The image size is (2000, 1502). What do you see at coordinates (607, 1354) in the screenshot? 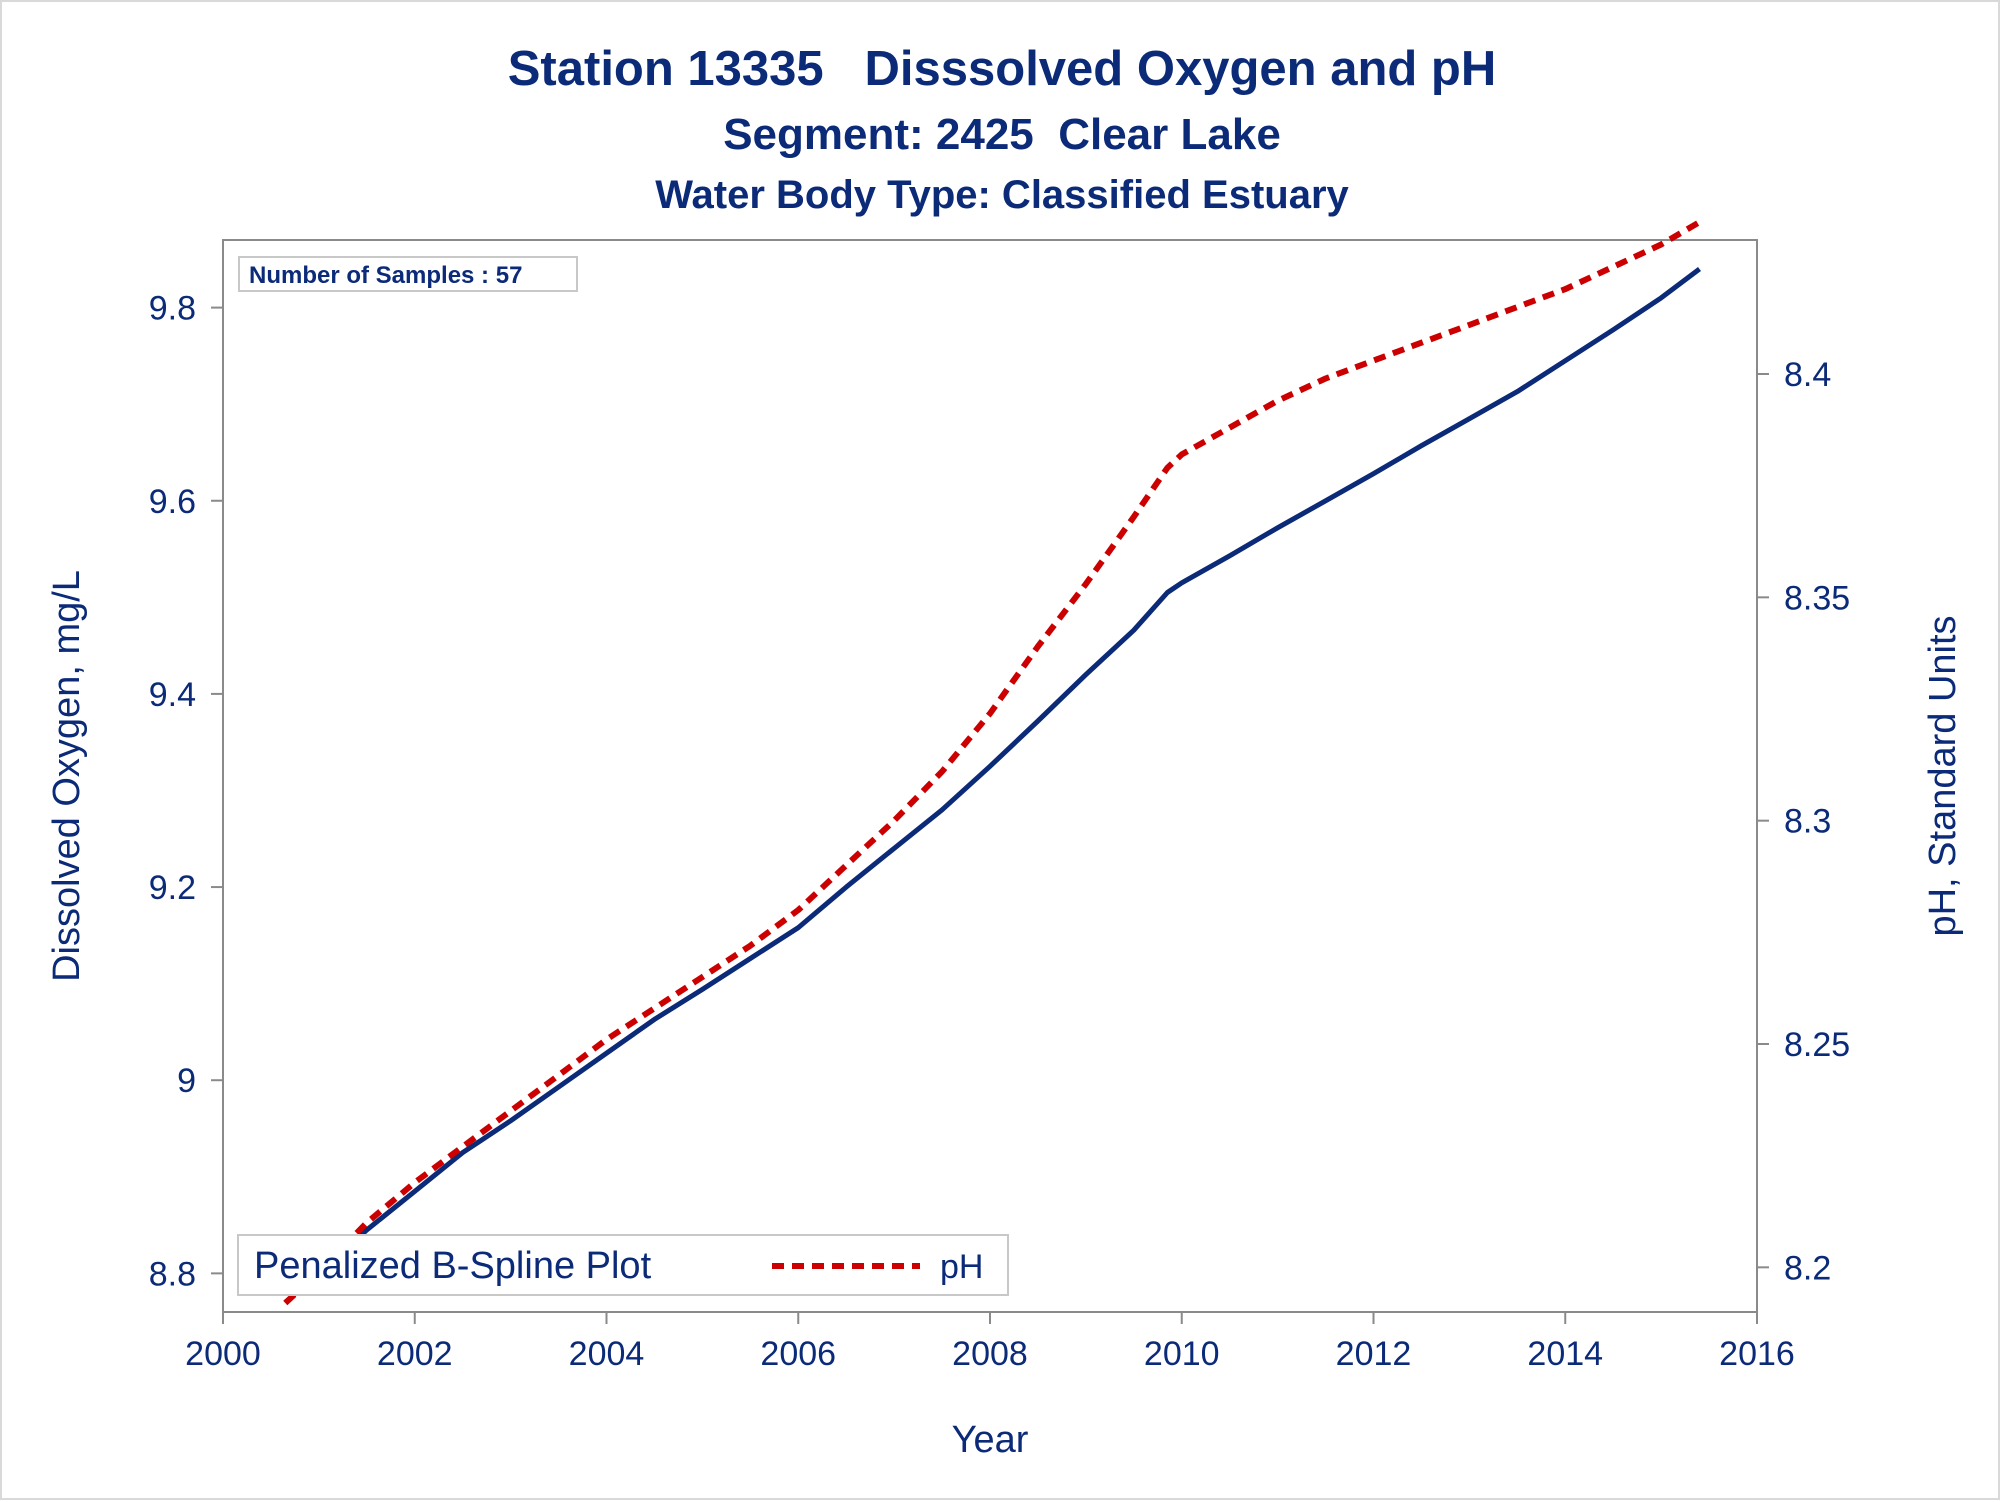
I see `x-tick-label: 2004` at bounding box center [607, 1354].